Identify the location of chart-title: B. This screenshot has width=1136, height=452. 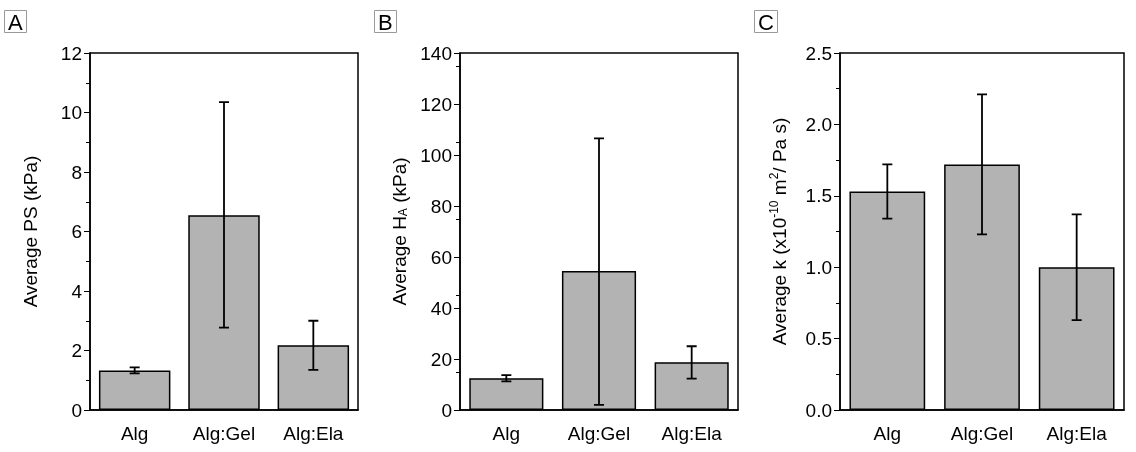
(385, 22).